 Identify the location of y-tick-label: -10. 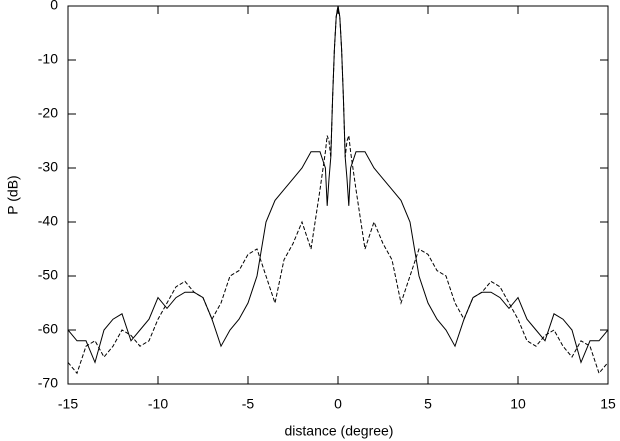
(48, 59).